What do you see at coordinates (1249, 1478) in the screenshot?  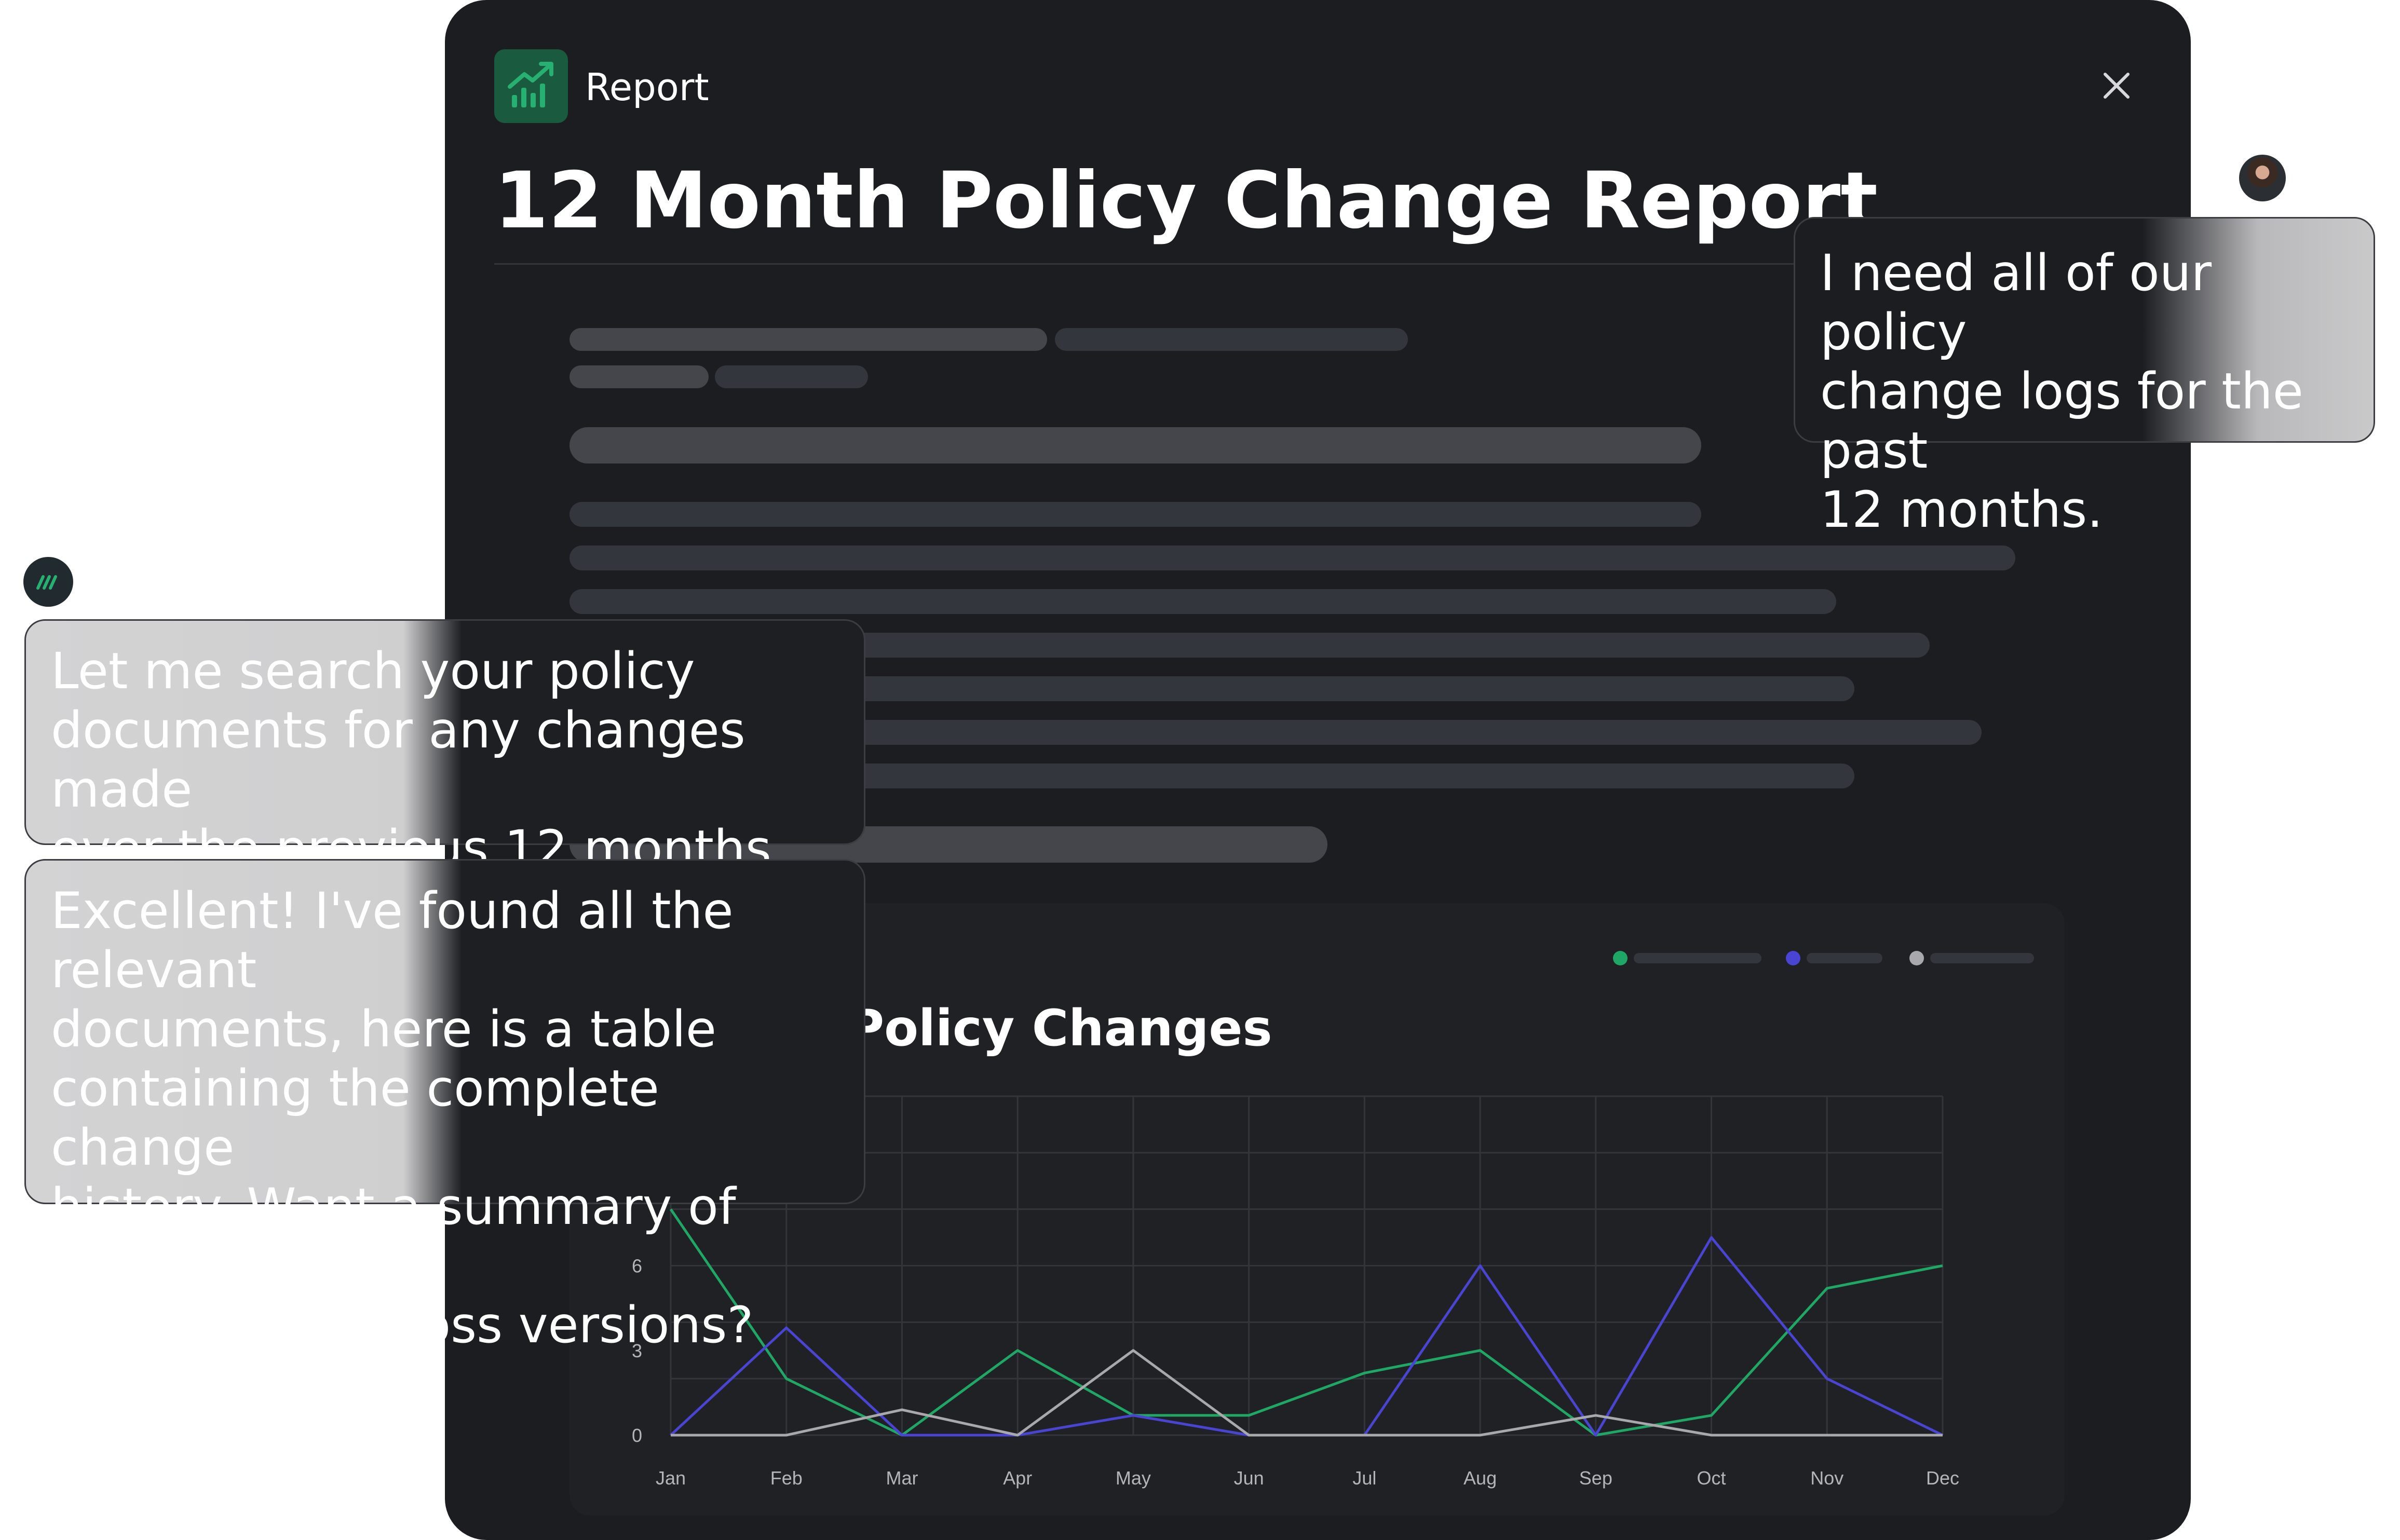 I see `x-tick-label: Jun` at bounding box center [1249, 1478].